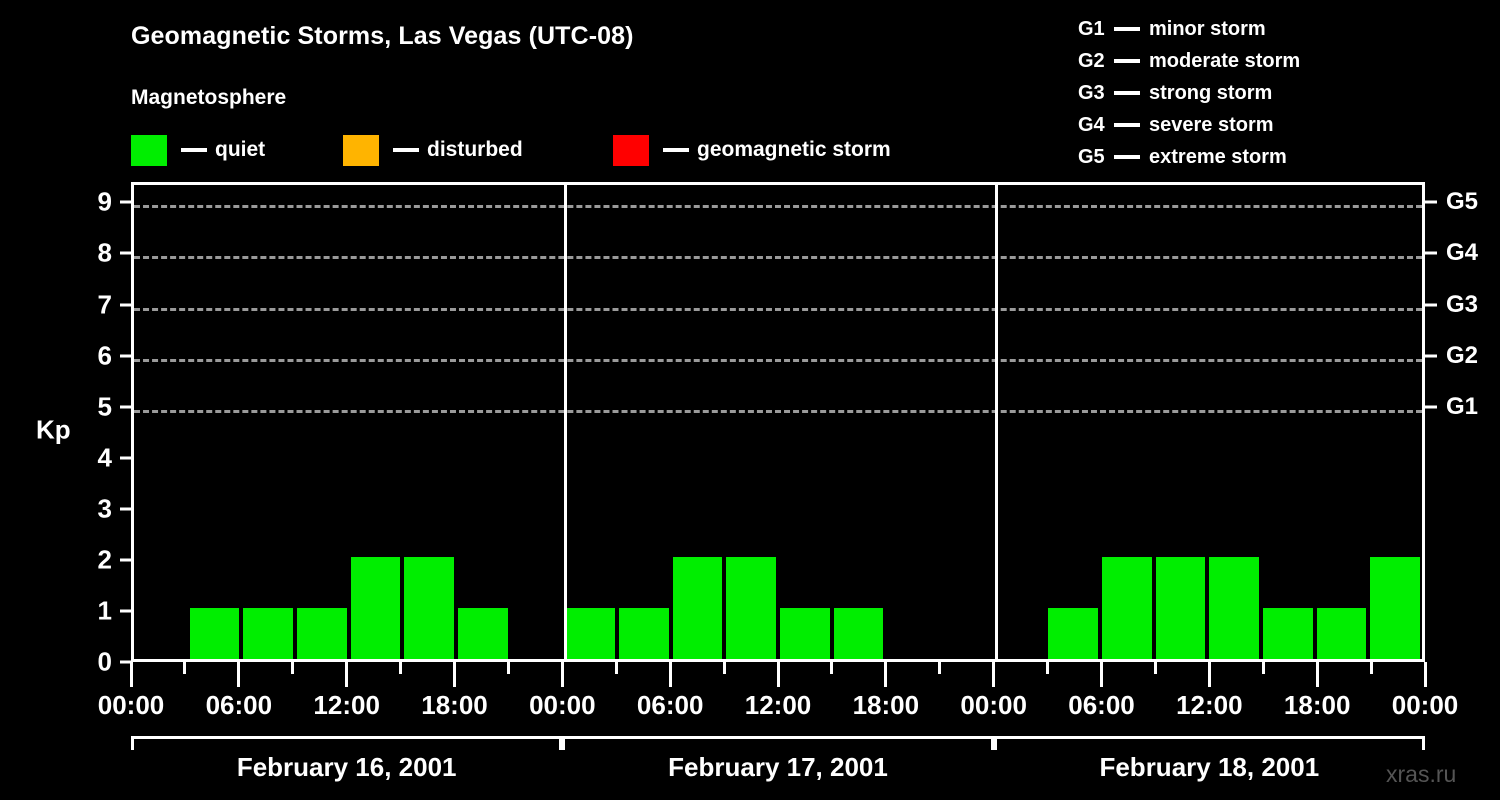  I want to click on g-scale-item: G5 extreme storm, so click(1189, 157).